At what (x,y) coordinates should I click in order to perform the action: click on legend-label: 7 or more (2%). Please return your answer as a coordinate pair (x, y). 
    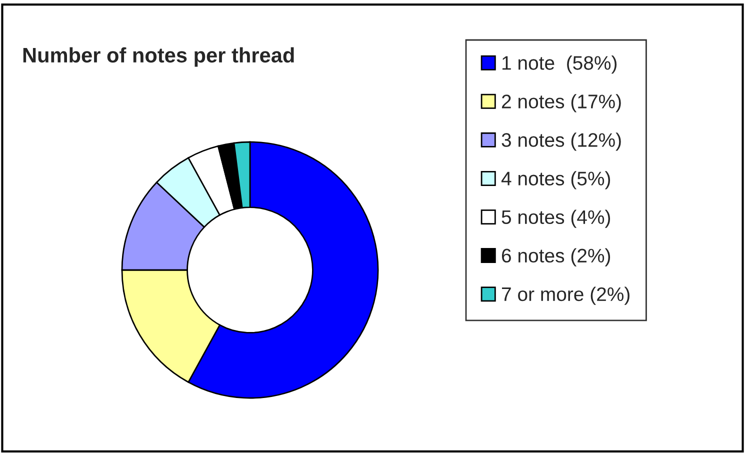
    Looking at the image, I should click on (566, 295).